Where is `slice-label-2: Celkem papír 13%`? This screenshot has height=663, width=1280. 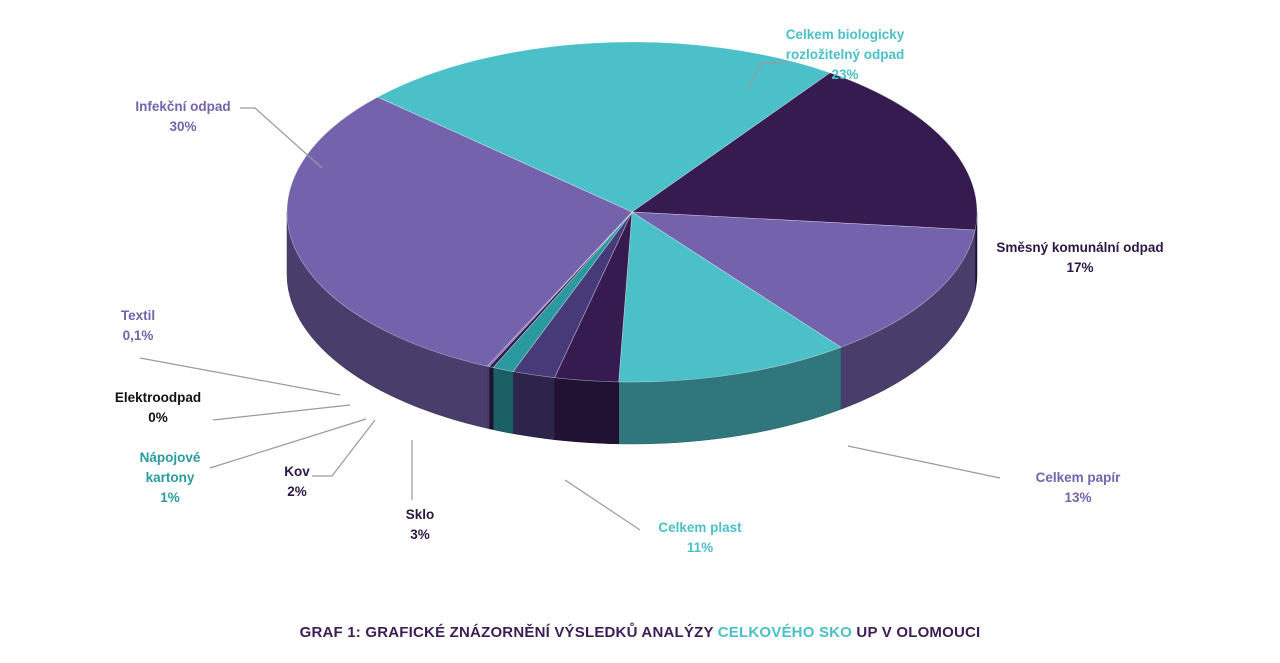
slice-label-2: Celkem papír 13% is located at coordinates (1078, 488).